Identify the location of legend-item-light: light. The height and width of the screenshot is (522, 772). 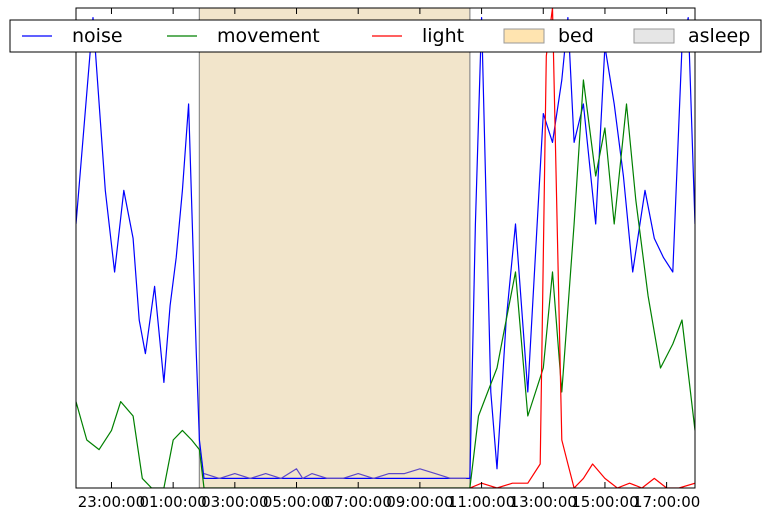
(418, 36).